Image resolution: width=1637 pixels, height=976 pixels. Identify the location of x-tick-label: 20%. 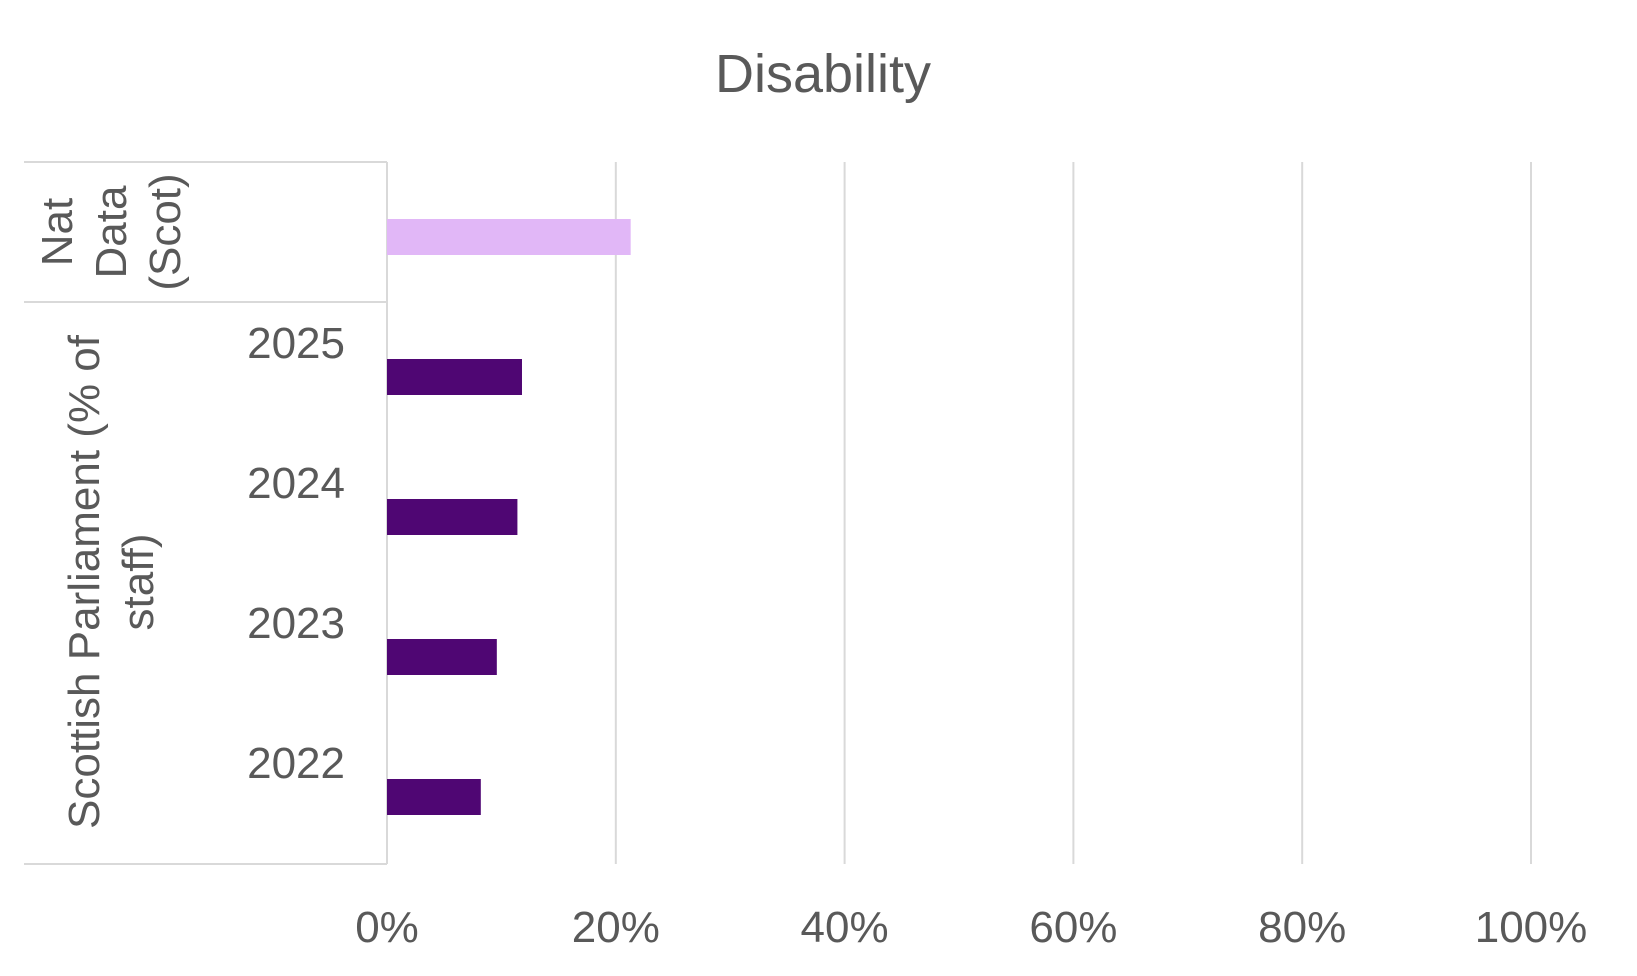
(616, 927).